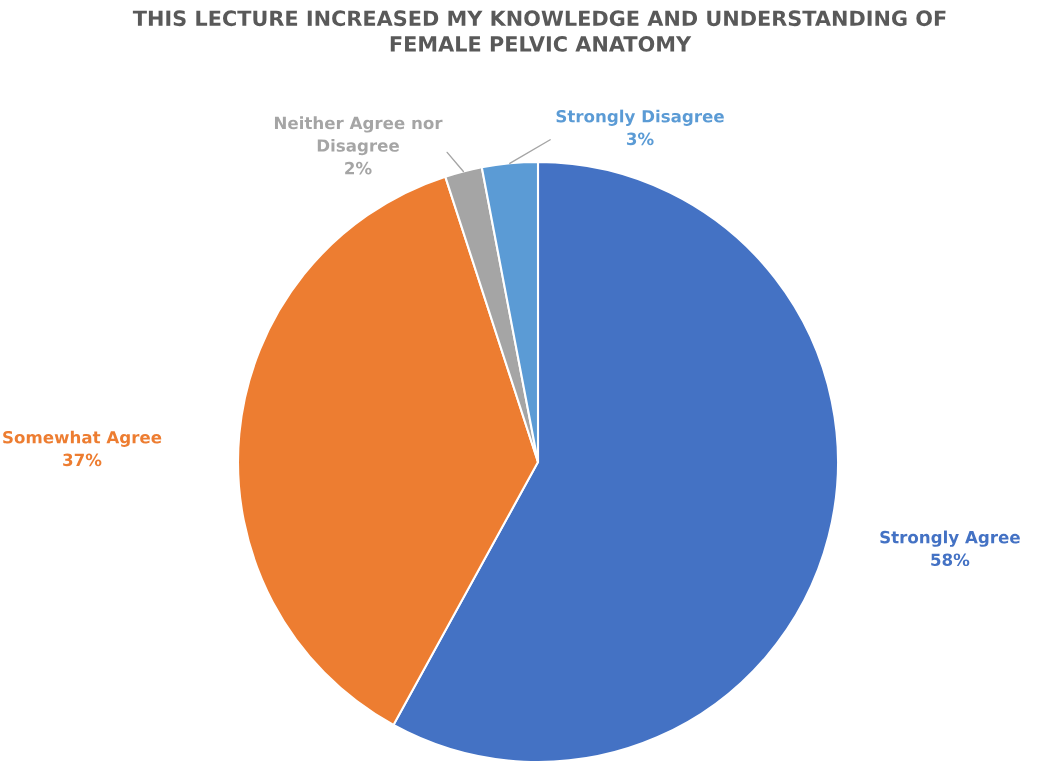  I want to click on slice-label: Strongly Agree, so click(950, 538).